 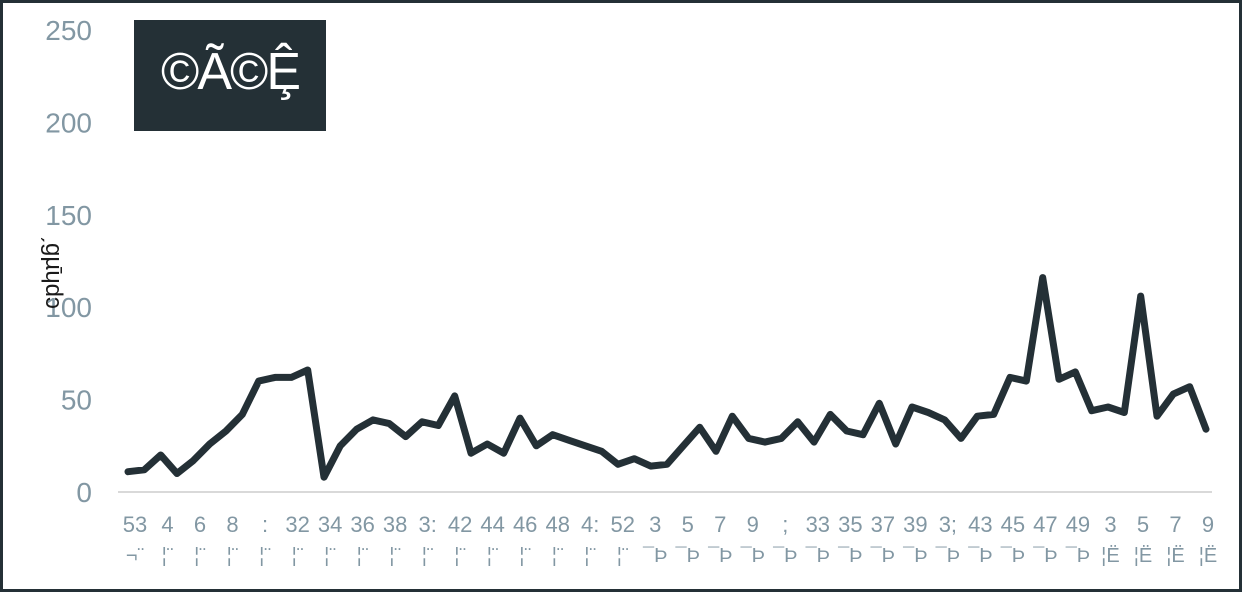 What do you see at coordinates (232, 524) in the screenshot?
I see `x-tick-label: 8` at bounding box center [232, 524].